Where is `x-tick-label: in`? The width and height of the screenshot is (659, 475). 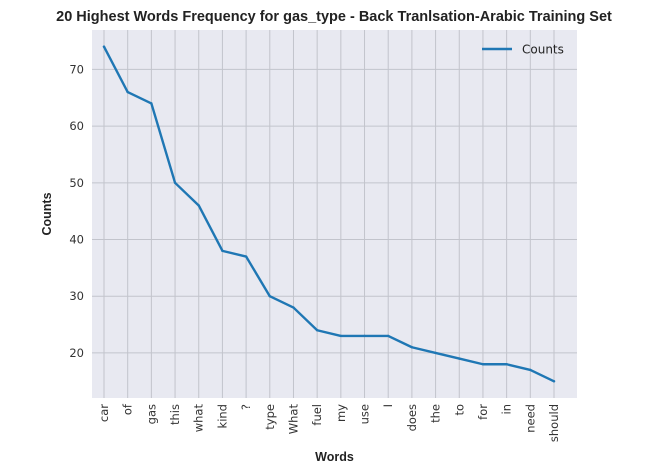
x-tick-label: in is located at coordinates (507, 409).